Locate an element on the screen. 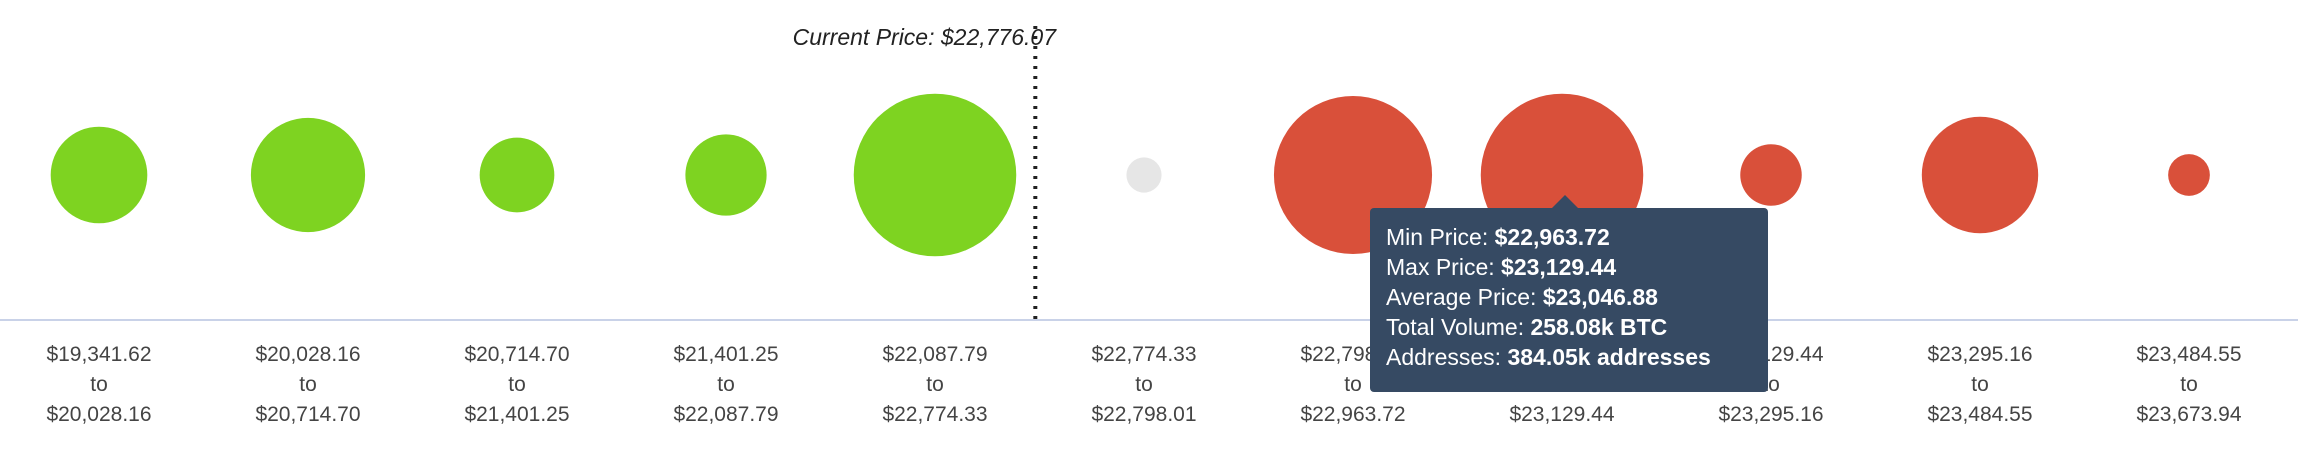 The width and height of the screenshot is (2298, 462). x-tick-from: $20,714.70 is located at coordinates (517, 354).